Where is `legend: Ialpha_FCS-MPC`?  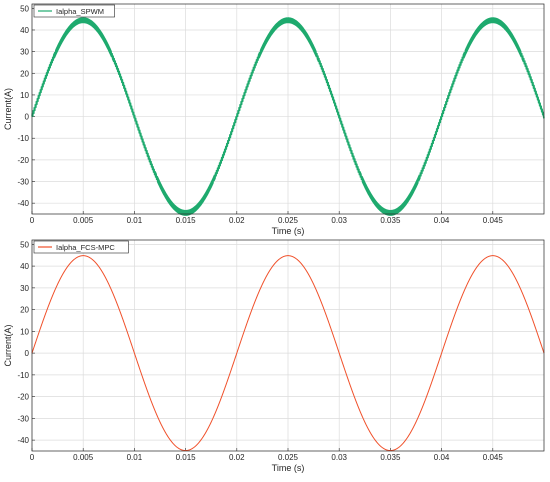
legend: Ialpha_FCS-MPC is located at coordinates (81, 247).